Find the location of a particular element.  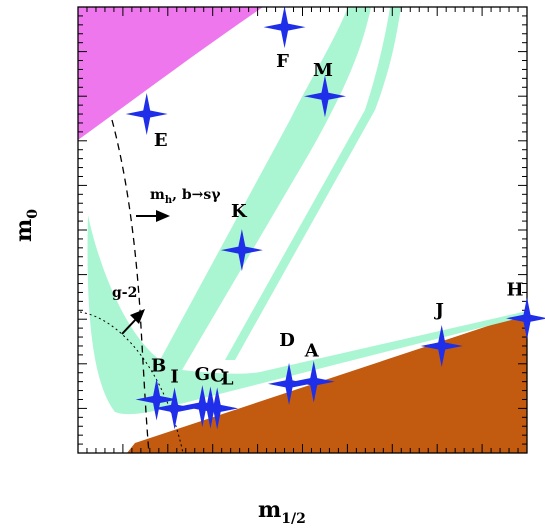

point-star-j is located at coordinates (441, 345).